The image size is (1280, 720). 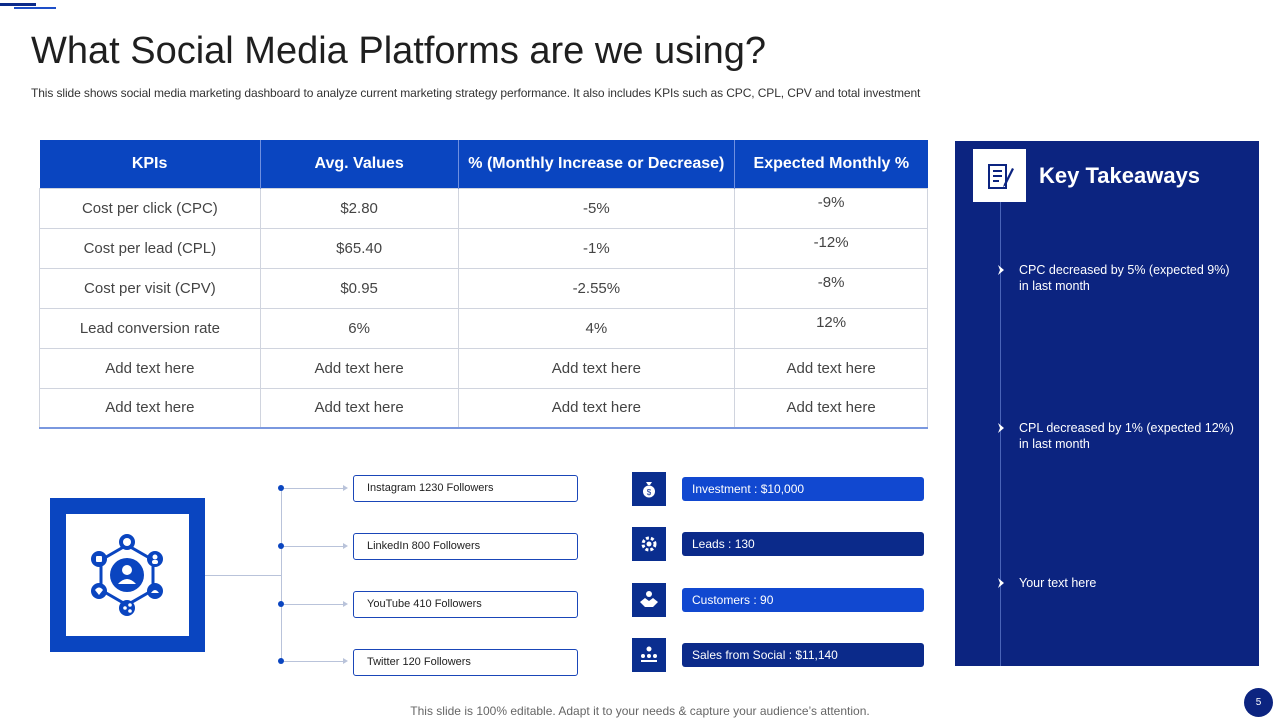 I want to click on takeaway-item: Your text here, so click(x=1058, y=583).